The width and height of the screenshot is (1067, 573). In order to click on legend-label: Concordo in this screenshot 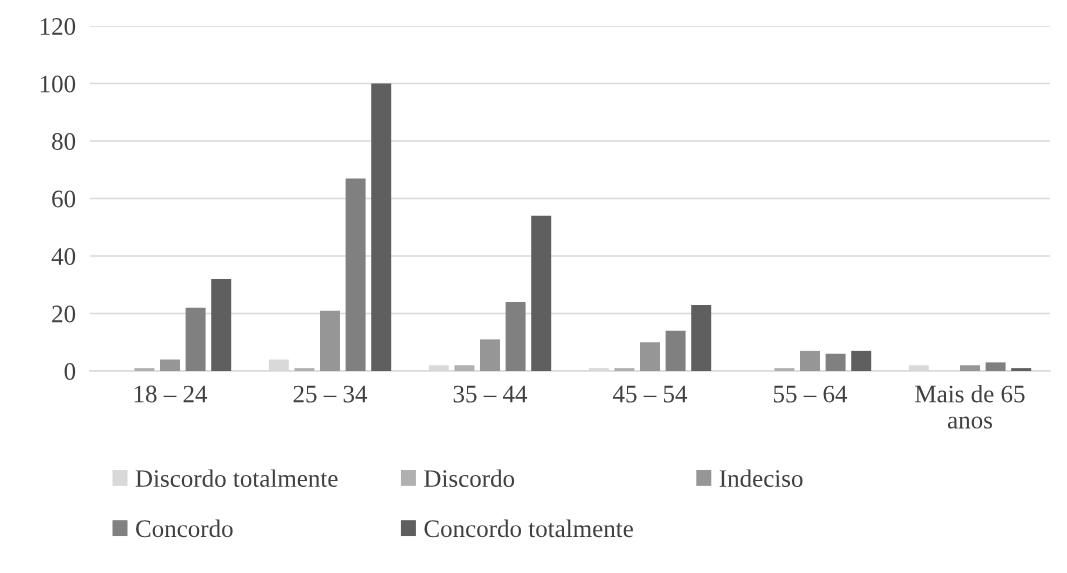, I will do `click(184, 528)`.